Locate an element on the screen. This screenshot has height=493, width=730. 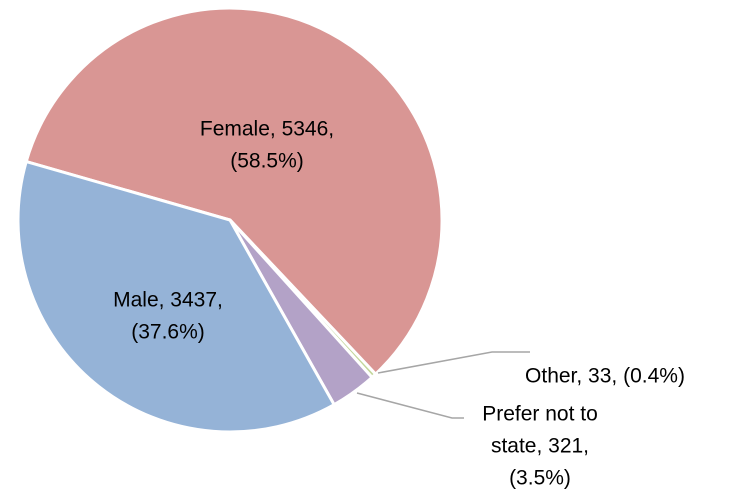
data-label: Prefer not to is located at coordinates (540, 414).